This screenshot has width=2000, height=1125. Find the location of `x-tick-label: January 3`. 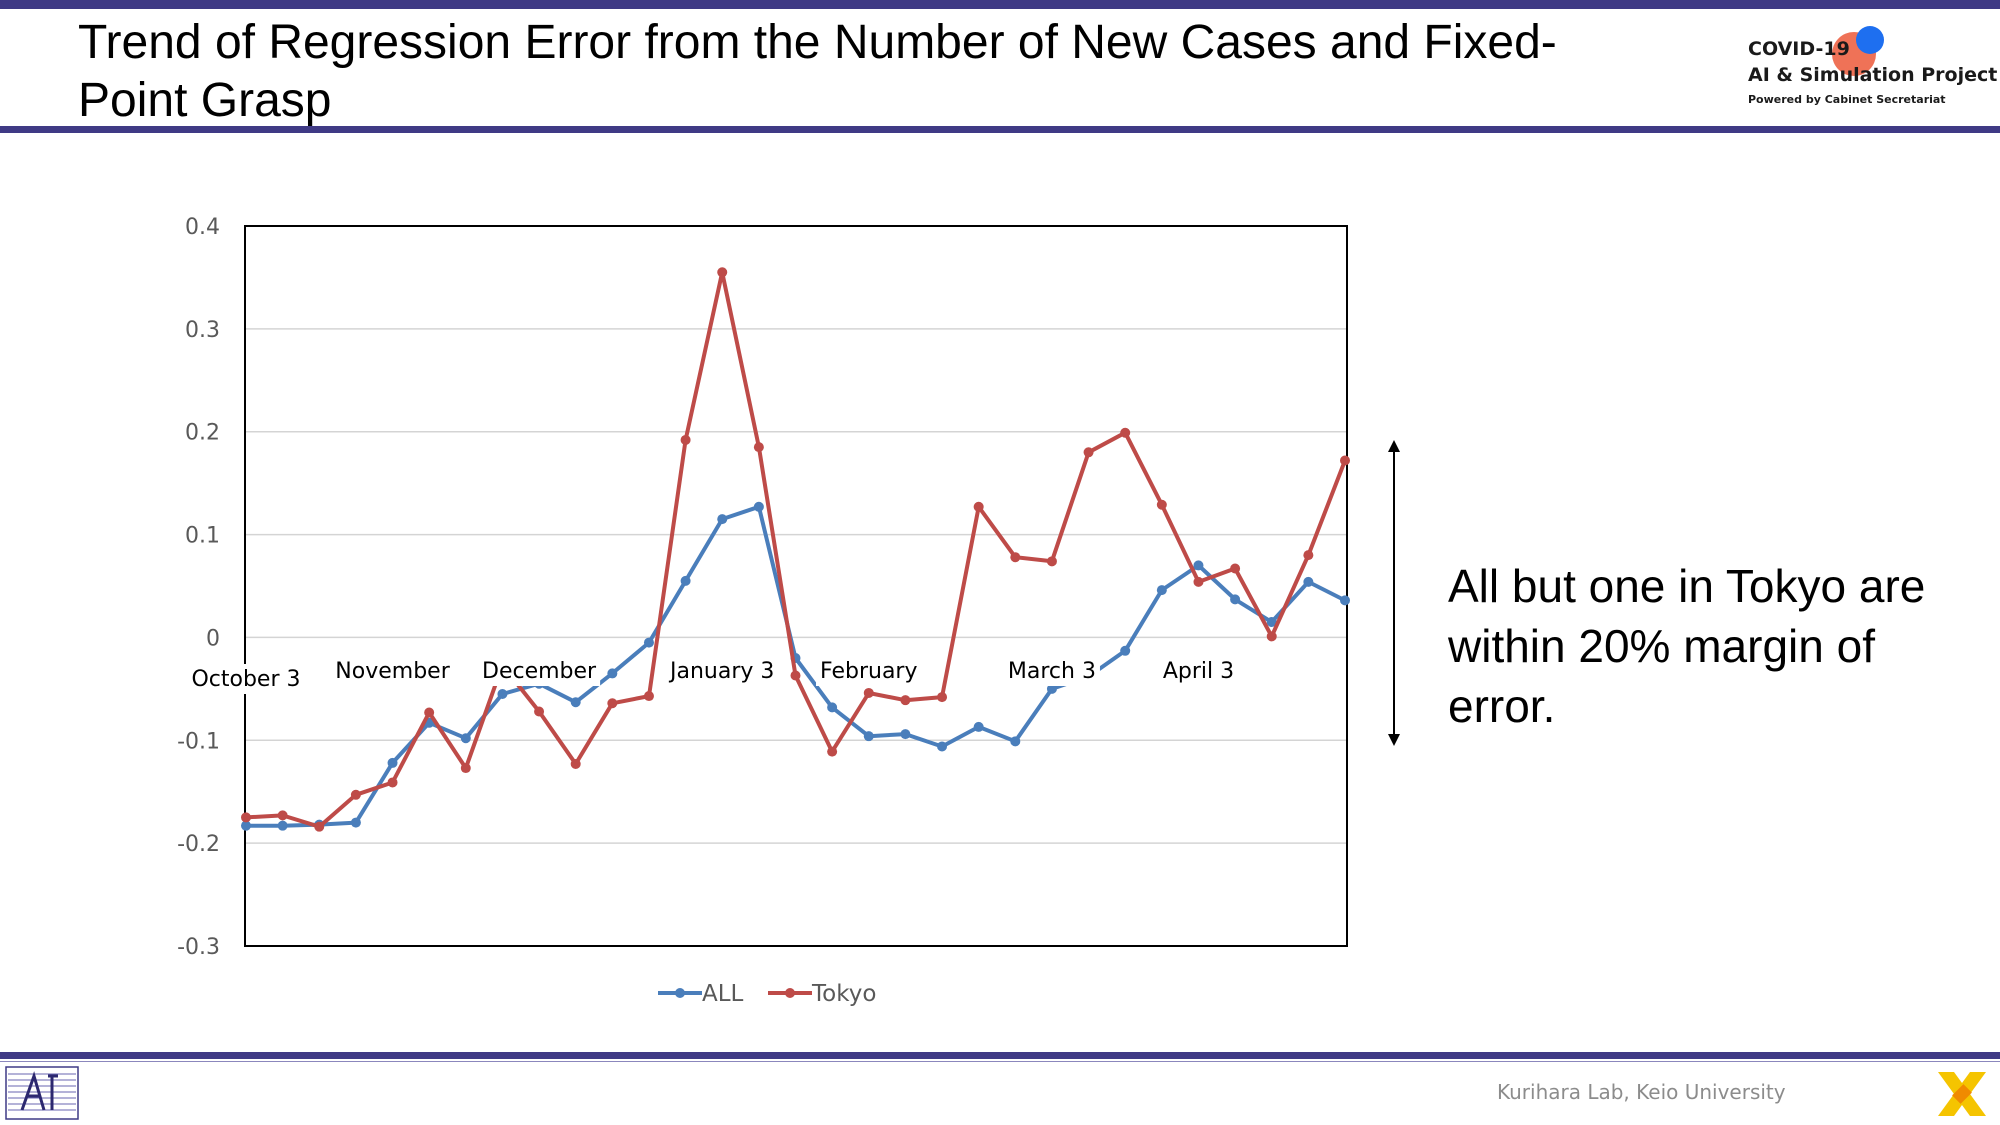

x-tick-label: January 3 is located at coordinates (721, 671).